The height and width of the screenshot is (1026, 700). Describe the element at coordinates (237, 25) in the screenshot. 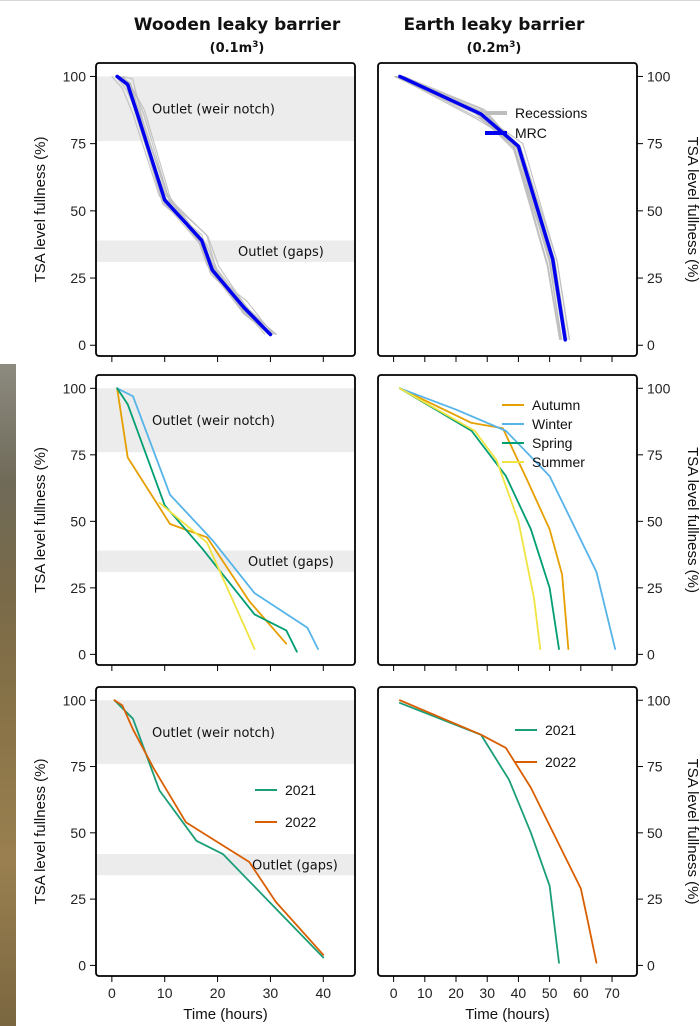

I see `column-title-wooden: Wooden leaky barrier` at that location.